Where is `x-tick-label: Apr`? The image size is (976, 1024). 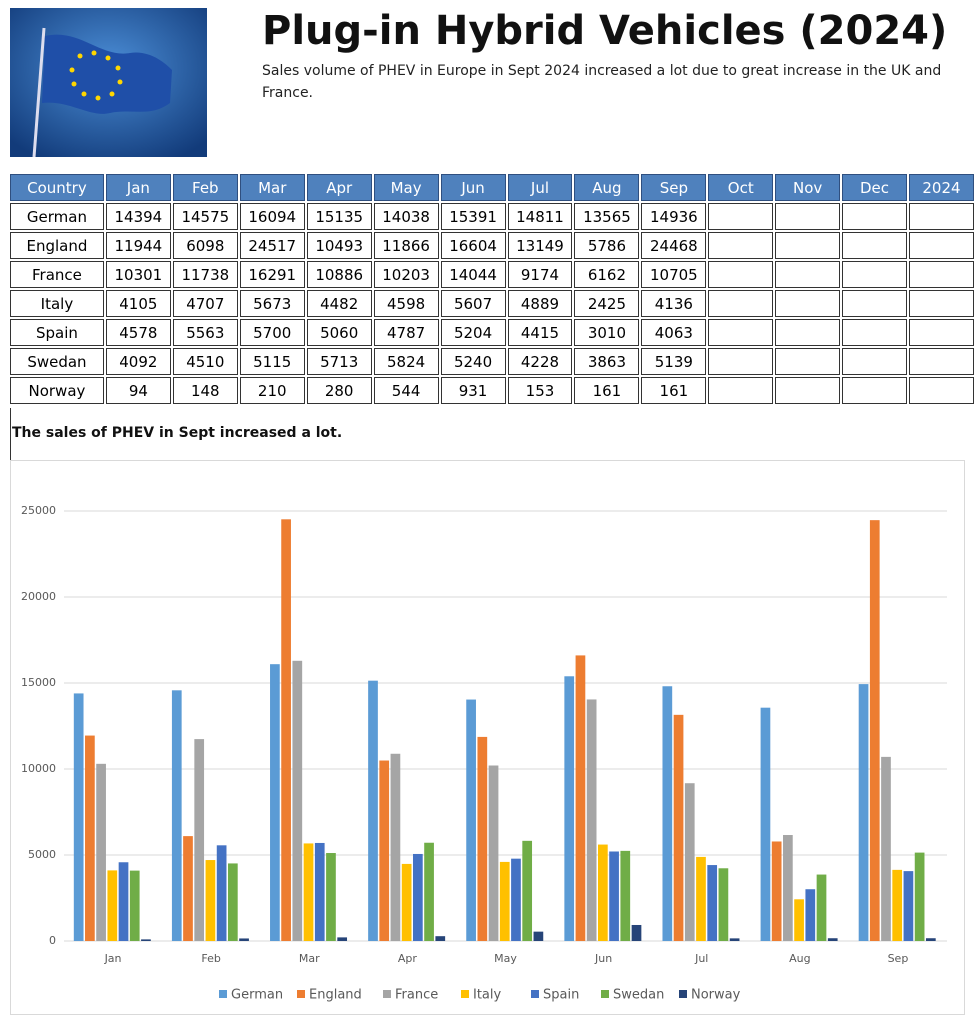
x-tick-label: Apr is located at coordinates (408, 958).